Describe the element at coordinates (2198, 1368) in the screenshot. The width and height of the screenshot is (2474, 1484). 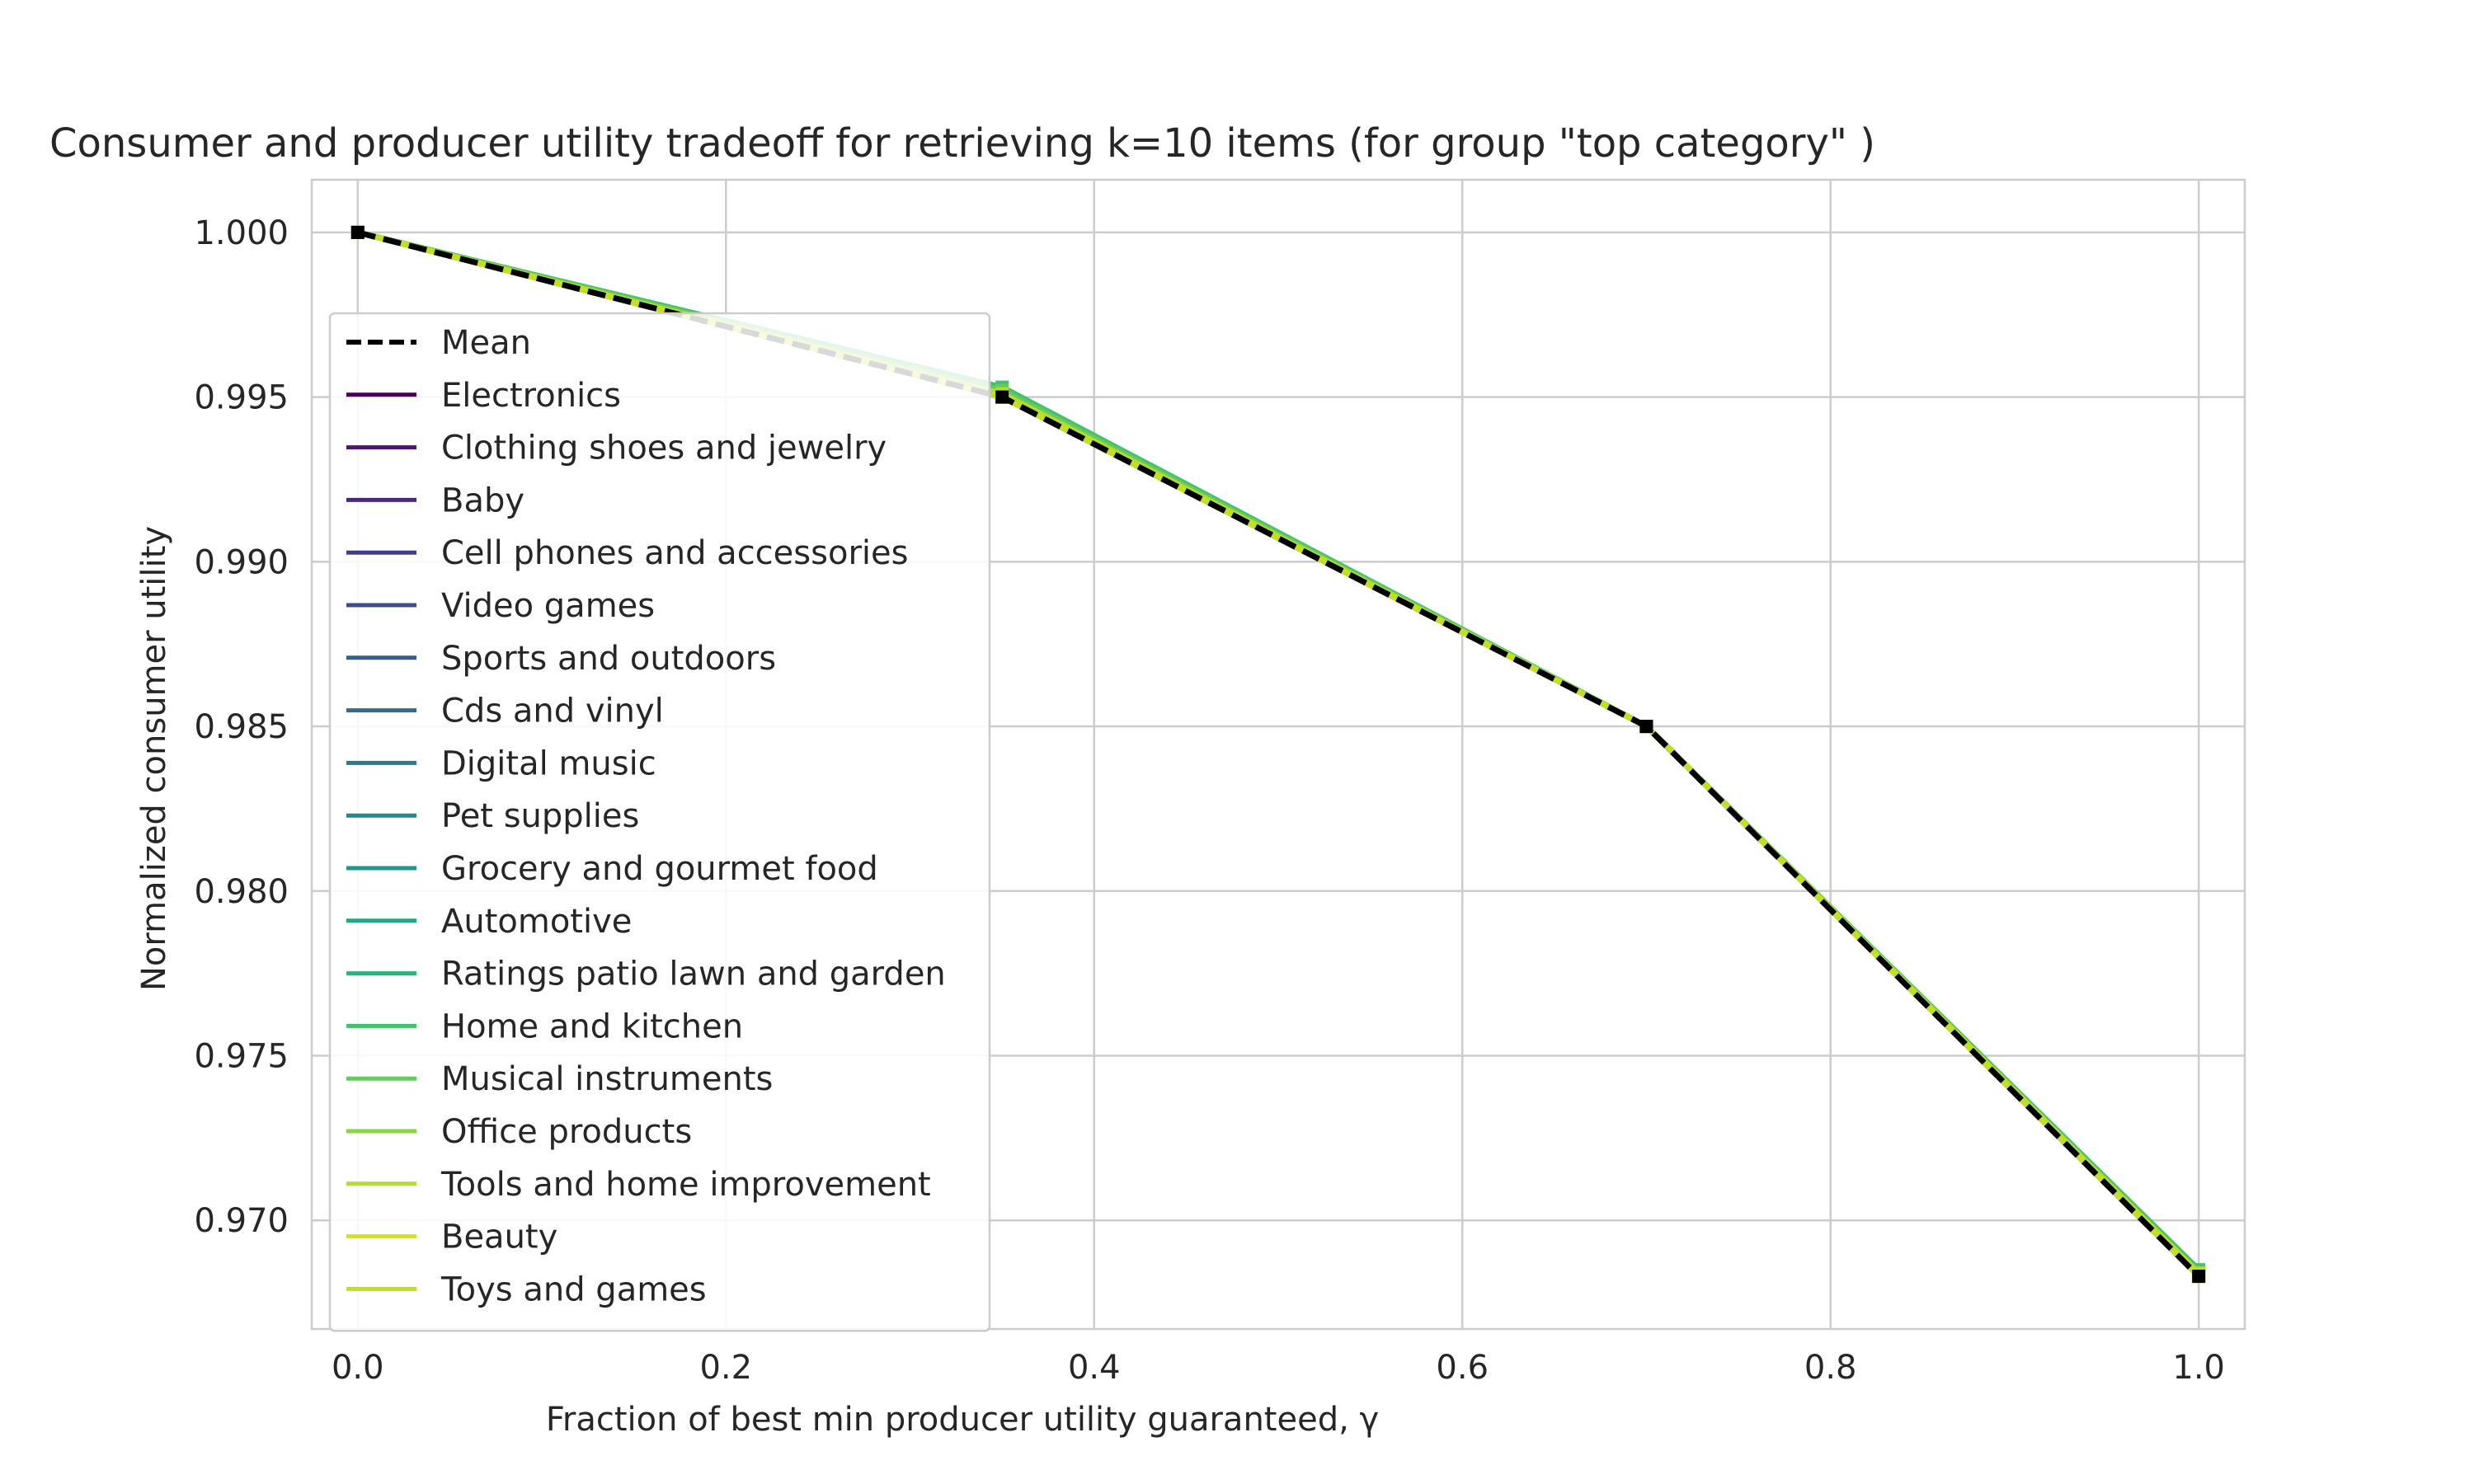
I see `x-tick-label: 1.0` at that location.